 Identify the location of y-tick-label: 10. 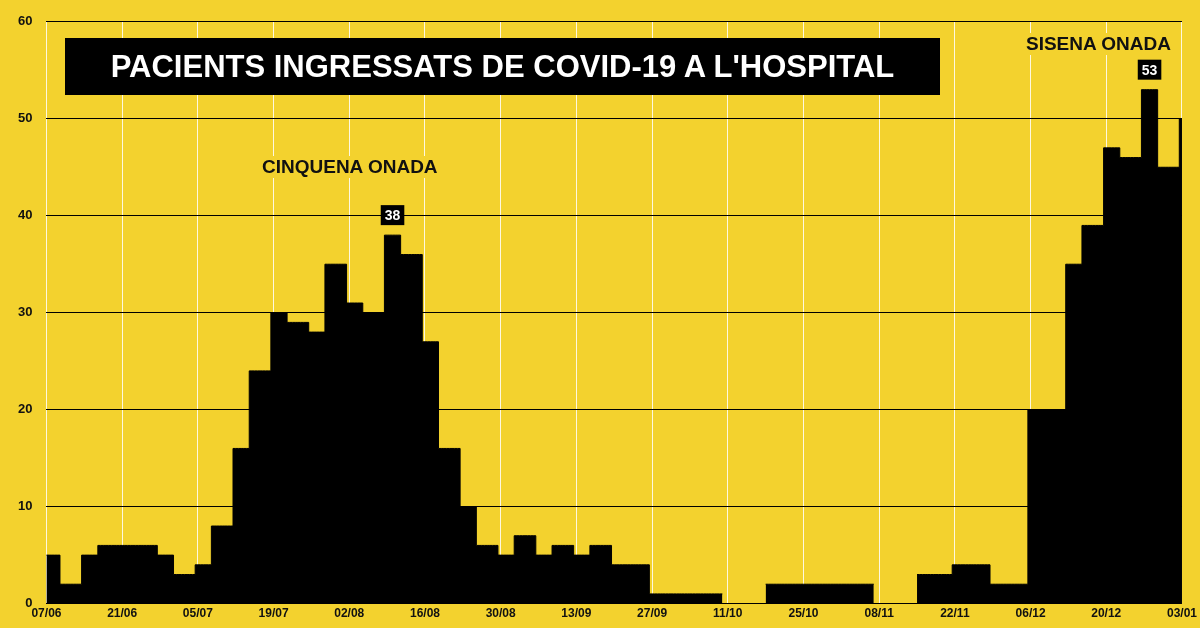
(25, 506).